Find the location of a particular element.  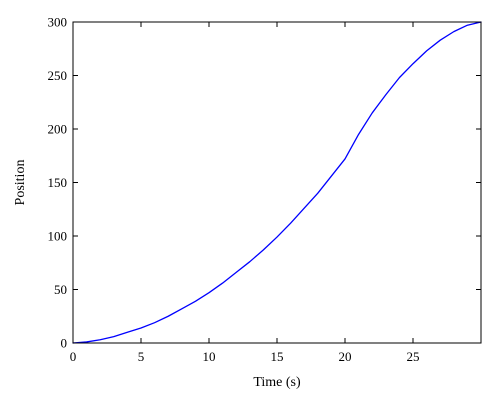

y-tick-label-1: 50 is located at coordinates (60, 289).